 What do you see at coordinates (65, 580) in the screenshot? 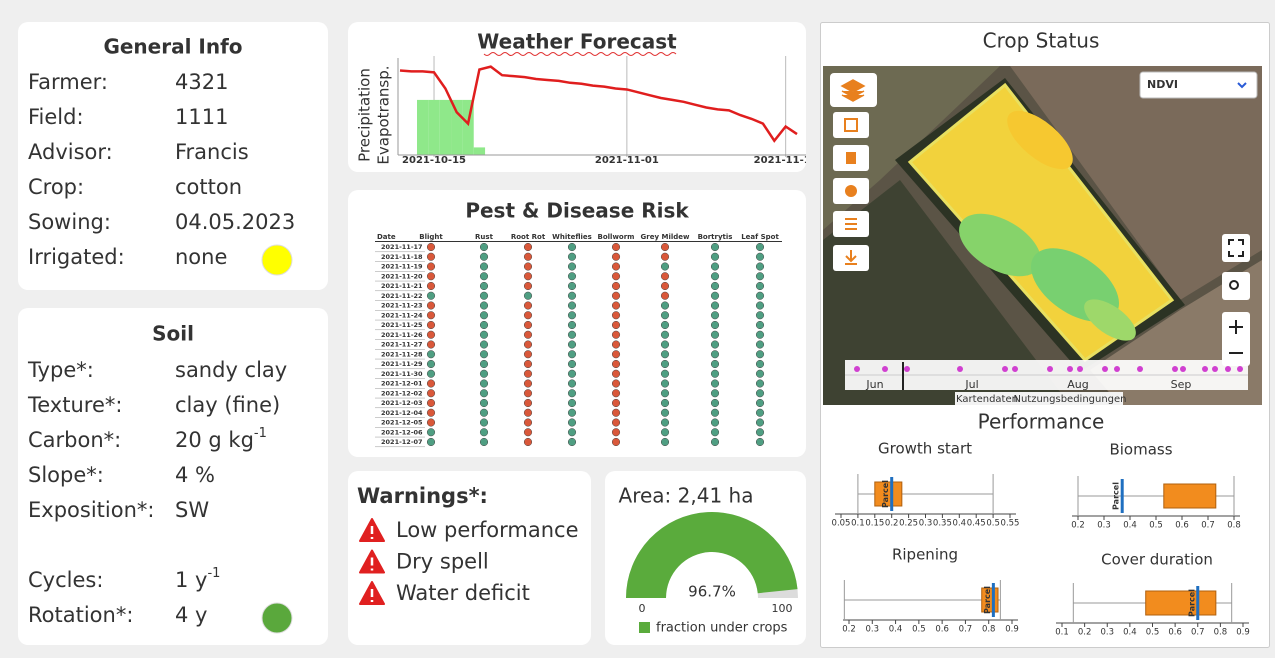
I see `field-label: Cycles:` at bounding box center [65, 580].